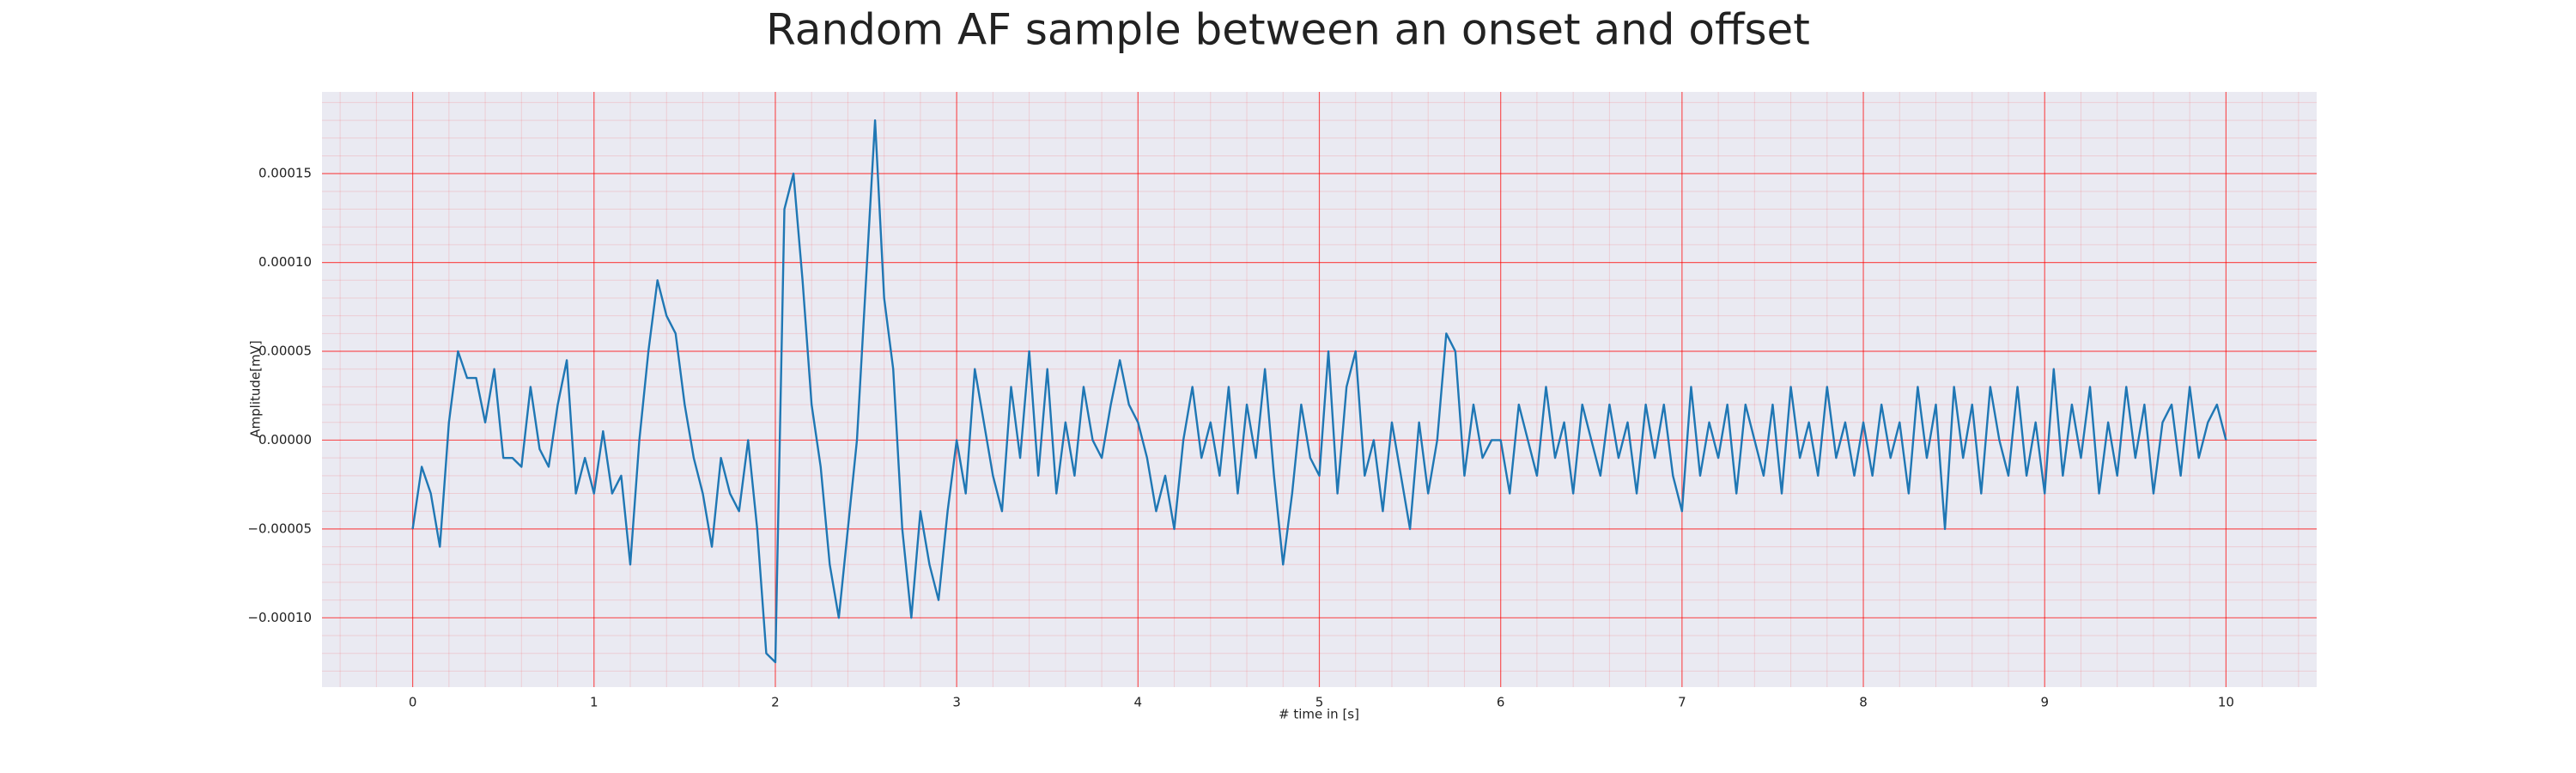 The image size is (2576, 773). I want to click on x-tick-label: 2, so click(775, 702).